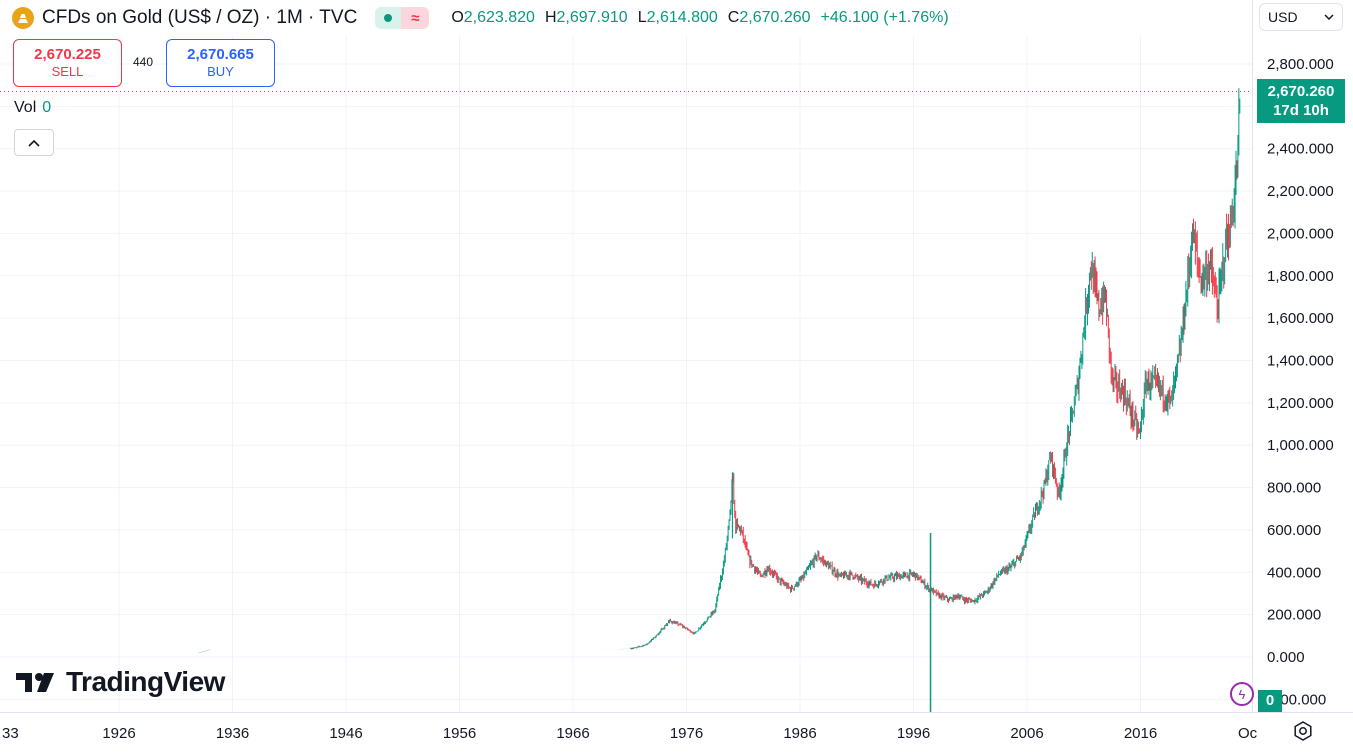 This screenshot has width=1353, height=755. Describe the element at coordinates (913, 733) in the screenshot. I see `x-tick-label: 1996` at that location.